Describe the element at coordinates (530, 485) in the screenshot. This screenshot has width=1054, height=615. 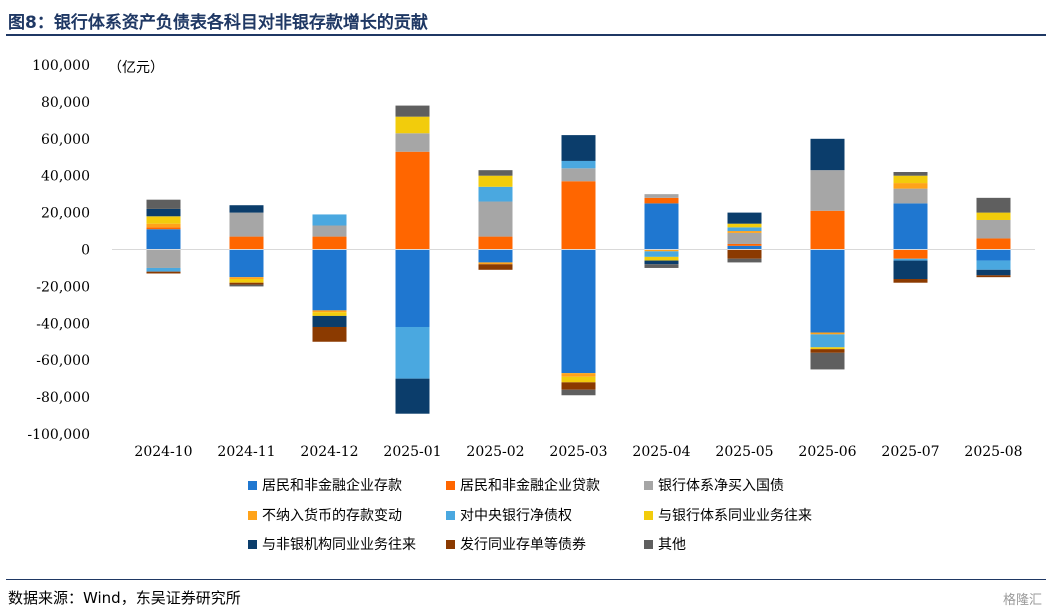
I see `legend-label: 居民和非金融企业贷款` at that location.